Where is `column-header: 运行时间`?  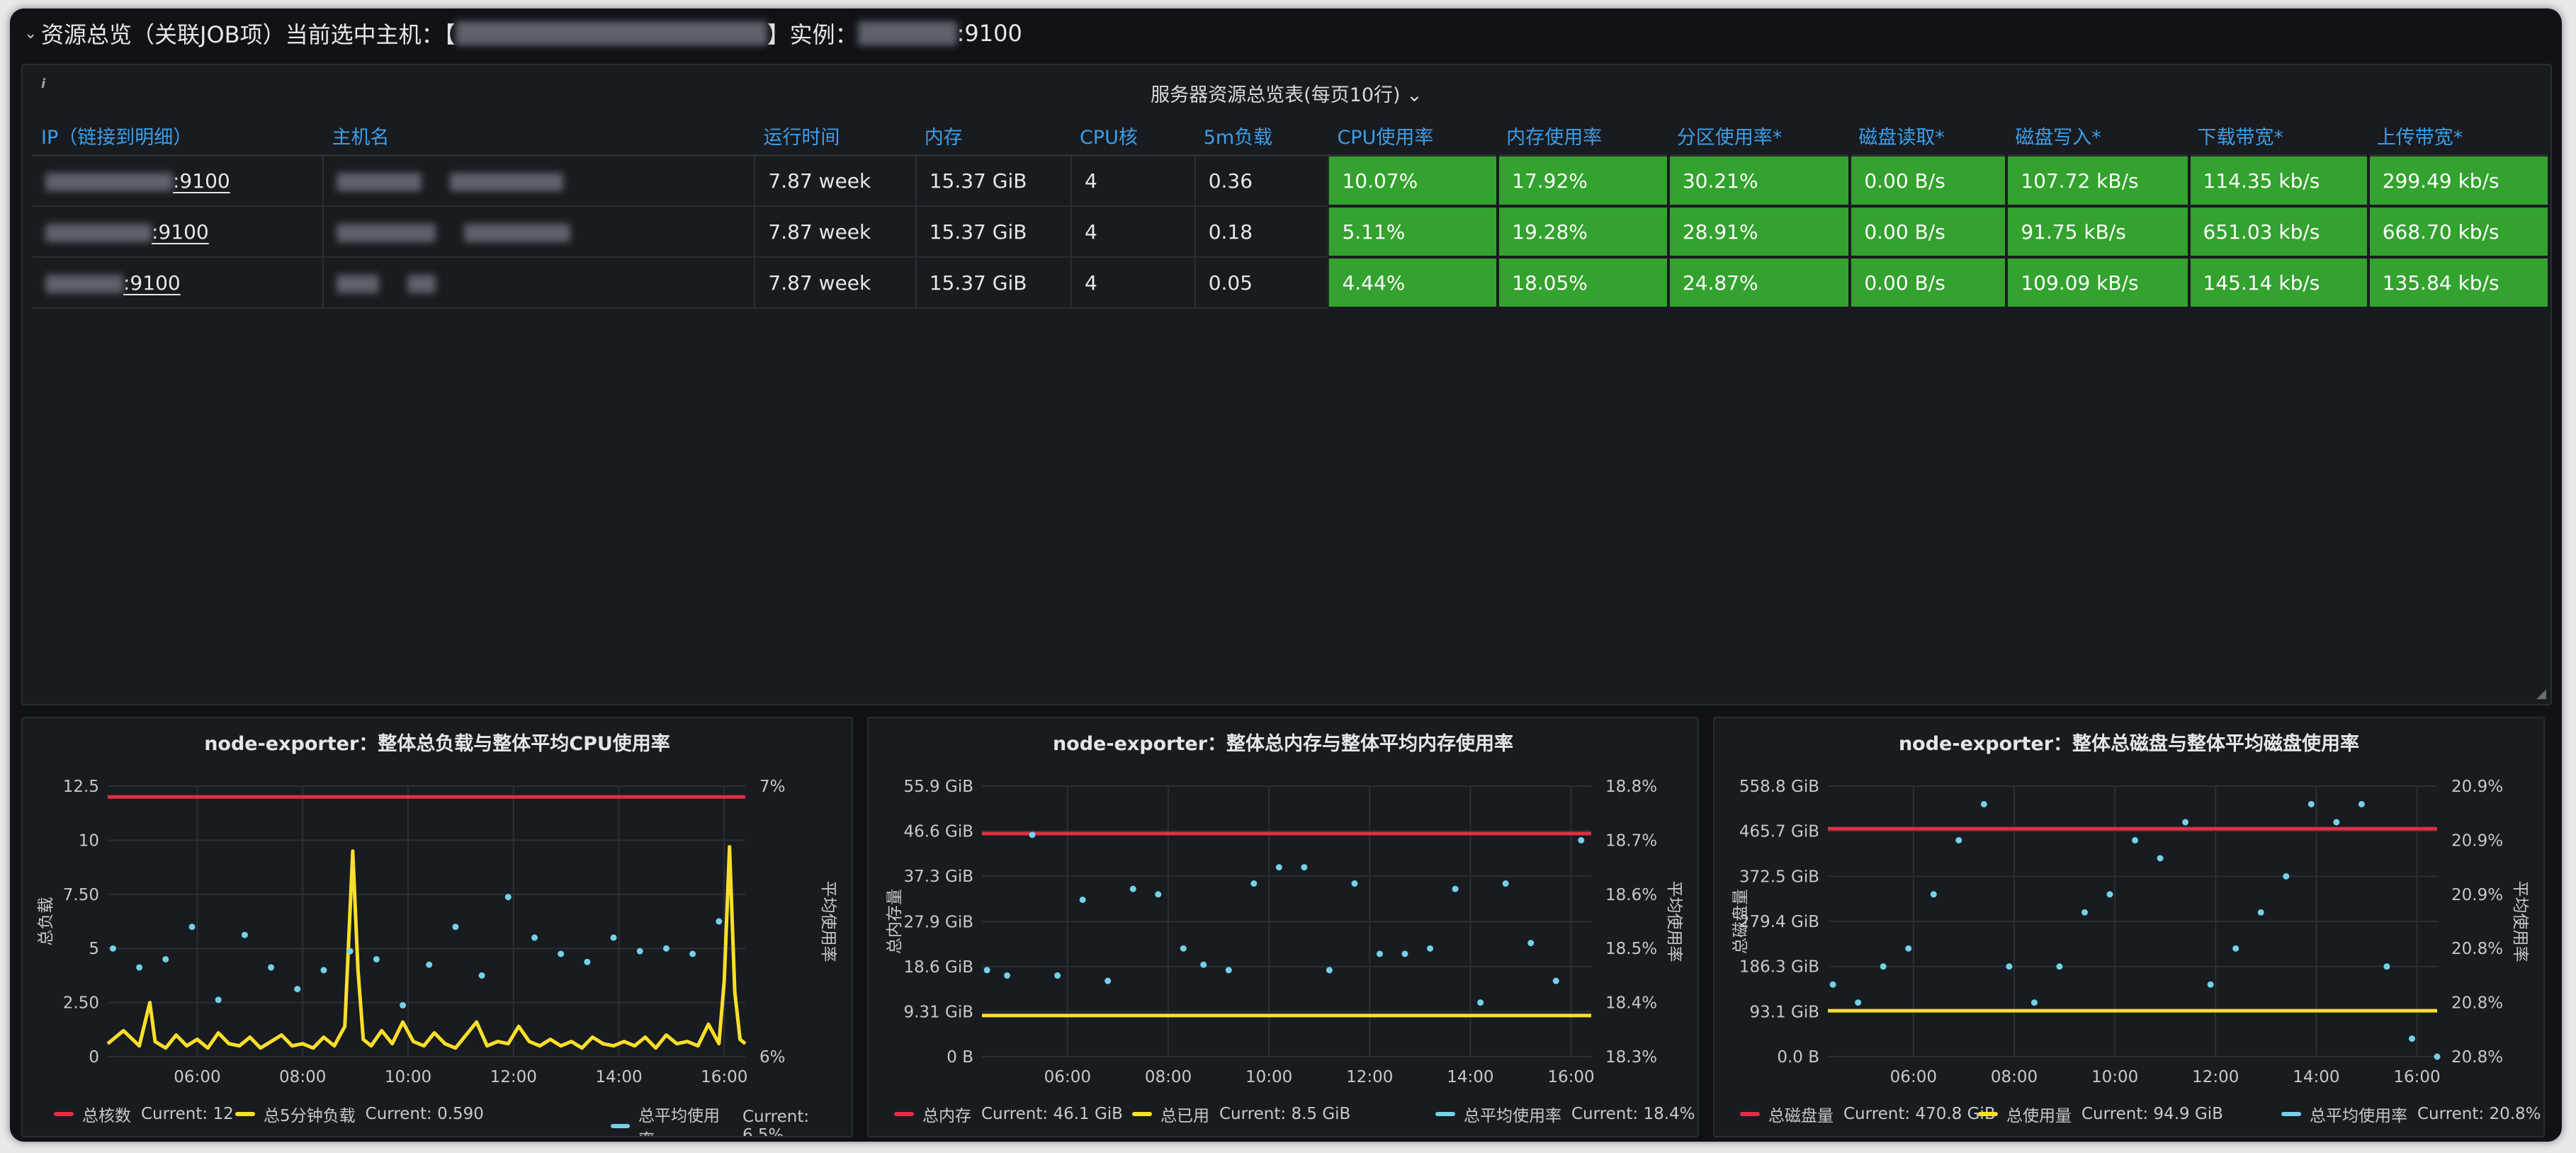
column-header: 运行时间 is located at coordinates (835, 136).